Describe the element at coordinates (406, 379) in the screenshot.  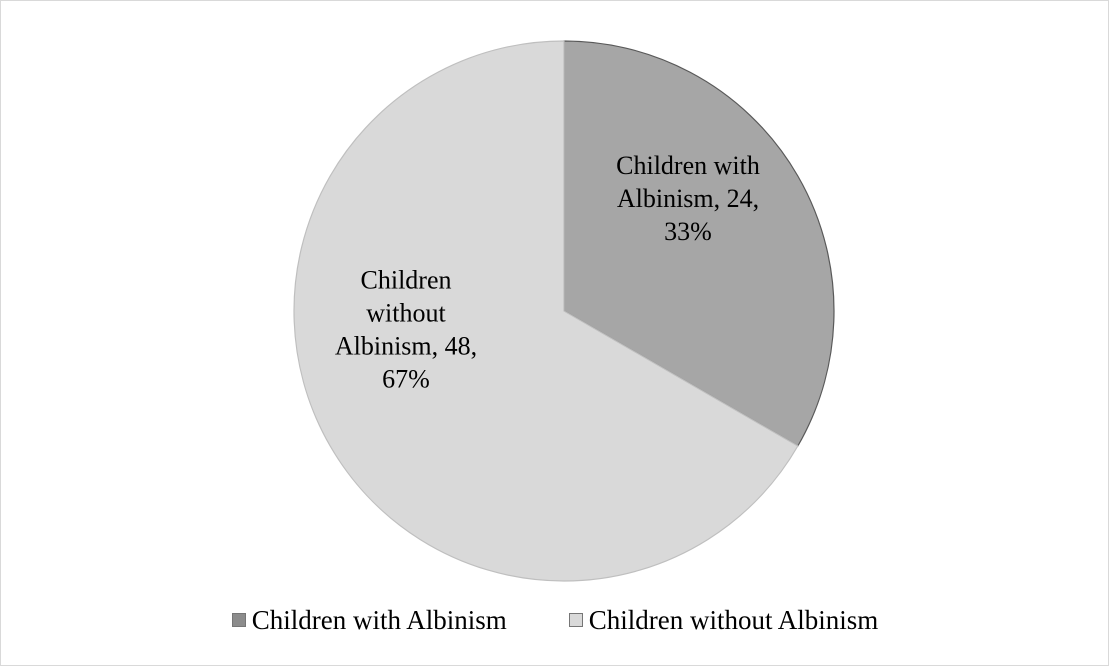
I see `data-label-line: 67%` at that location.